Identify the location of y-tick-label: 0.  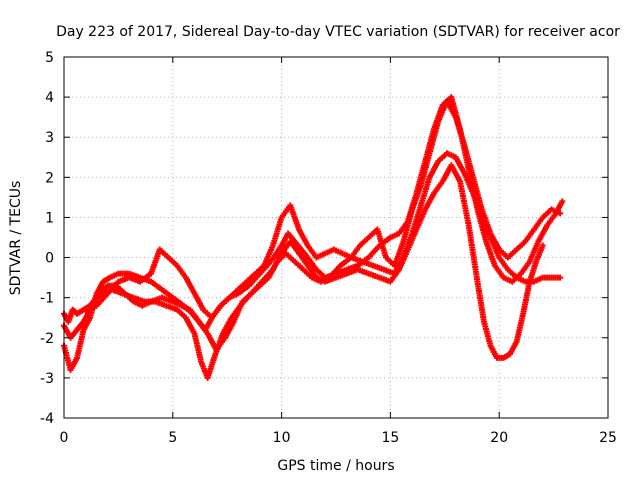
(49, 259).